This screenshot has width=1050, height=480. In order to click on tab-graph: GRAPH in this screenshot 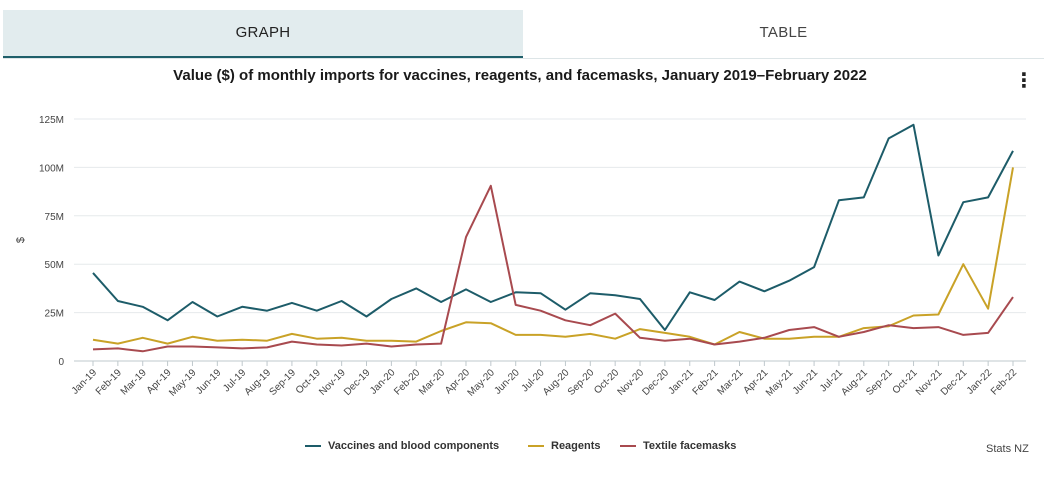, I will do `click(263, 34)`.